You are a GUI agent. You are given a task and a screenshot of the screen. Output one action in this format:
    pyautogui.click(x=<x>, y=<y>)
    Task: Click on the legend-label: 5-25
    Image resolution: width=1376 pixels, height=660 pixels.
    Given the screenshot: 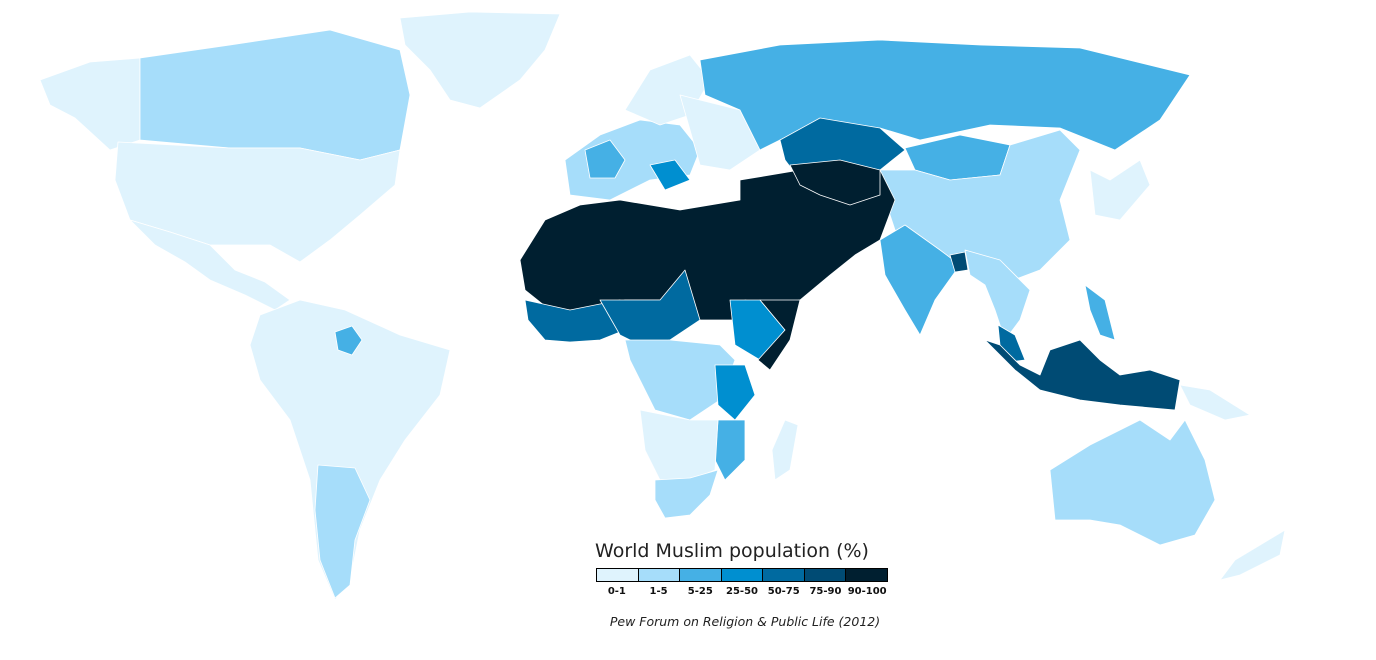 What is the action you would take?
    pyautogui.click(x=700, y=591)
    